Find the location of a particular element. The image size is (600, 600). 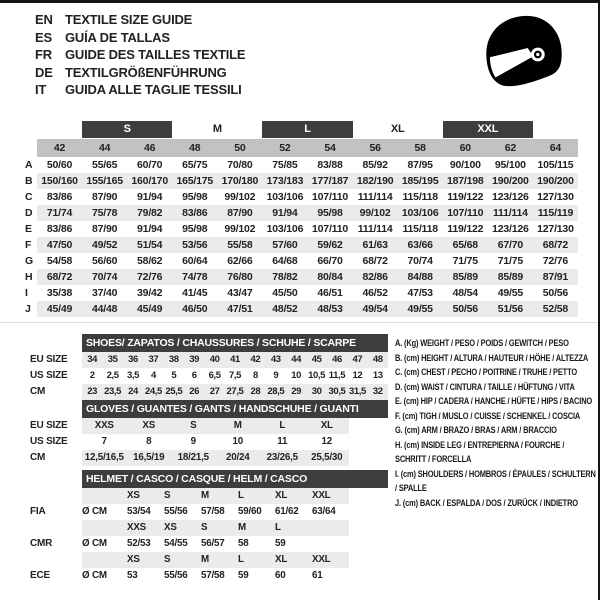

value-cell: 54/55 is located at coordinates (176, 543).